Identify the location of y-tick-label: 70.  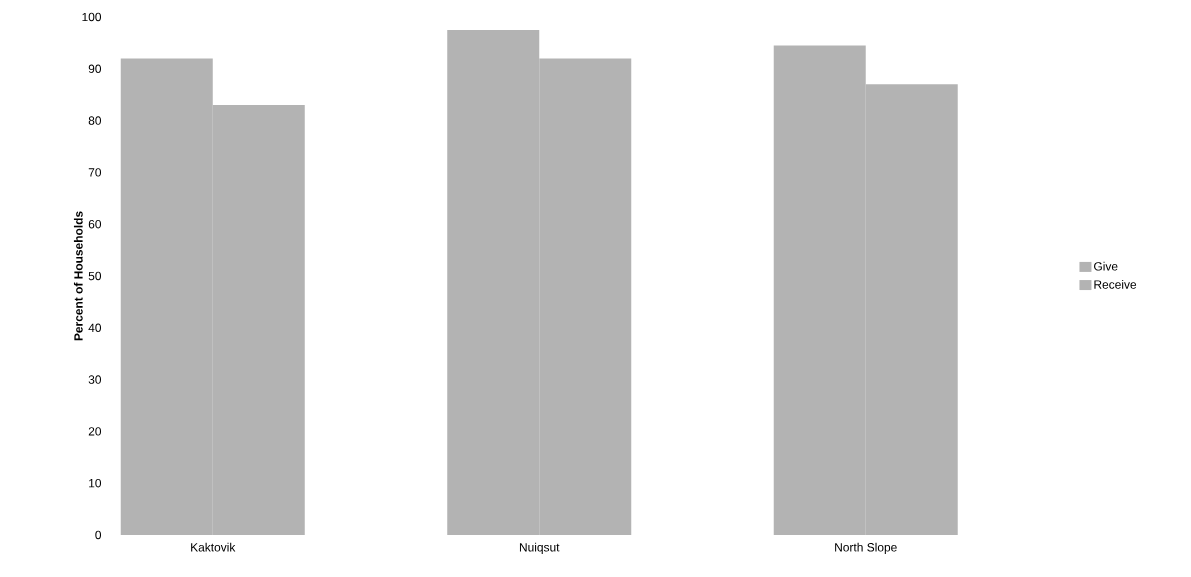
(95, 172).